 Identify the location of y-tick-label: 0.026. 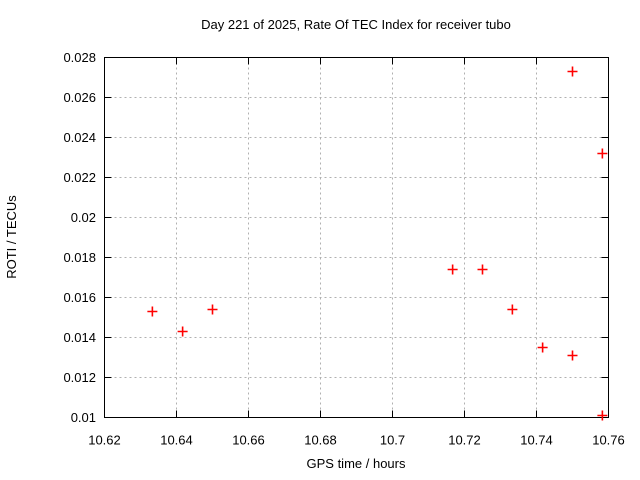
(79, 97).